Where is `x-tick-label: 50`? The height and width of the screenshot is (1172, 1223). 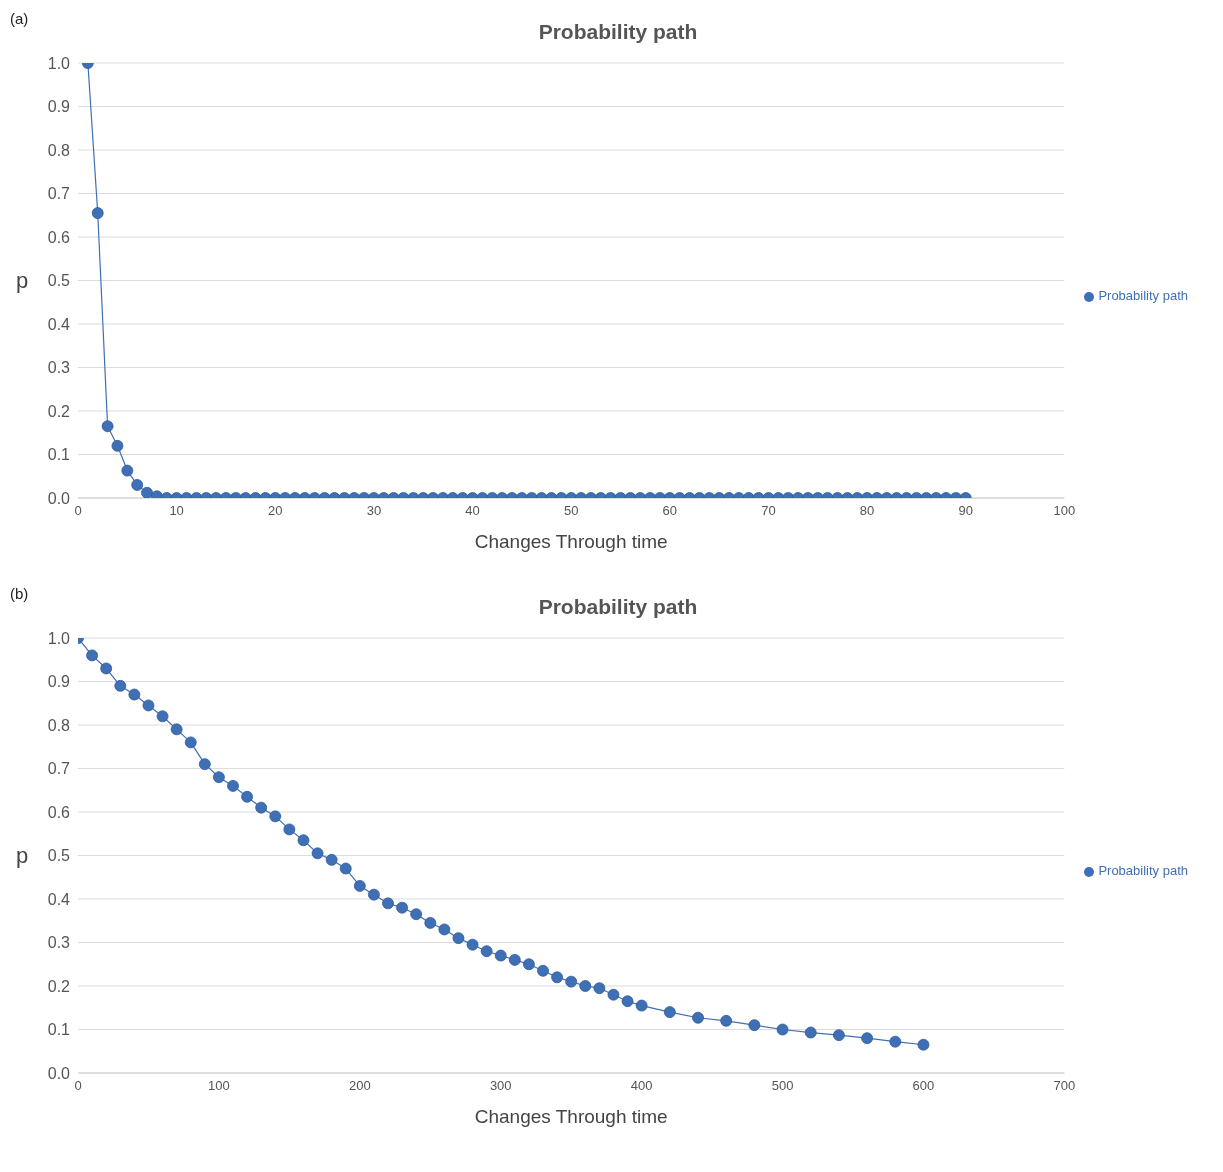
x-tick-label: 50 is located at coordinates (571, 511).